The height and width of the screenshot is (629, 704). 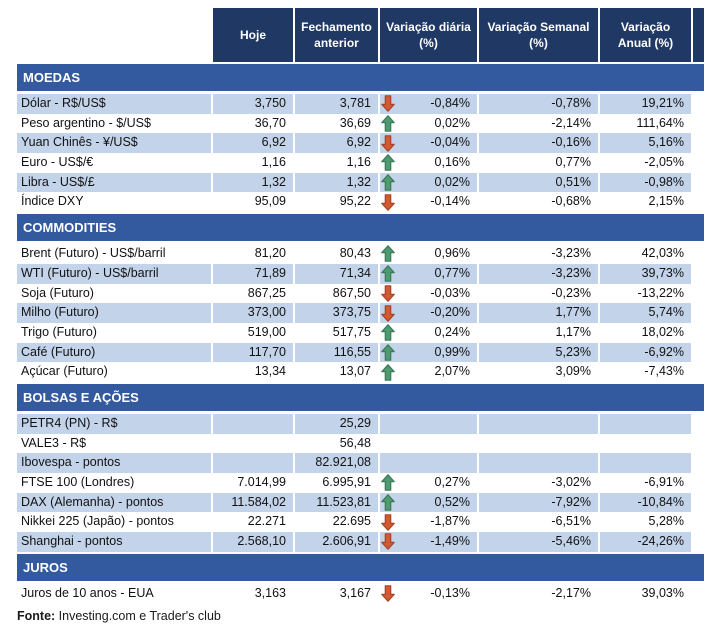 What do you see at coordinates (538, 163) in the screenshot?
I see `variacao-semanal-value: 0,77%` at bounding box center [538, 163].